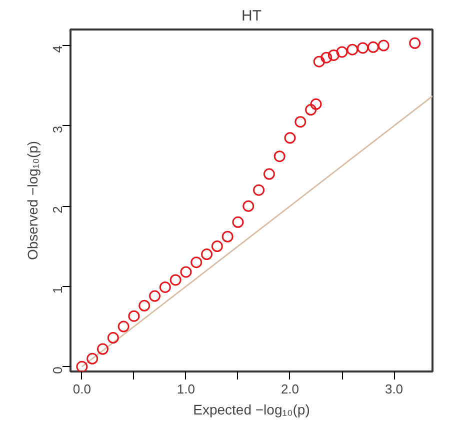 This screenshot has height=429, width=452. I want to click on x-axis-title: Expected −log₁₀(p), so click(251, 410).